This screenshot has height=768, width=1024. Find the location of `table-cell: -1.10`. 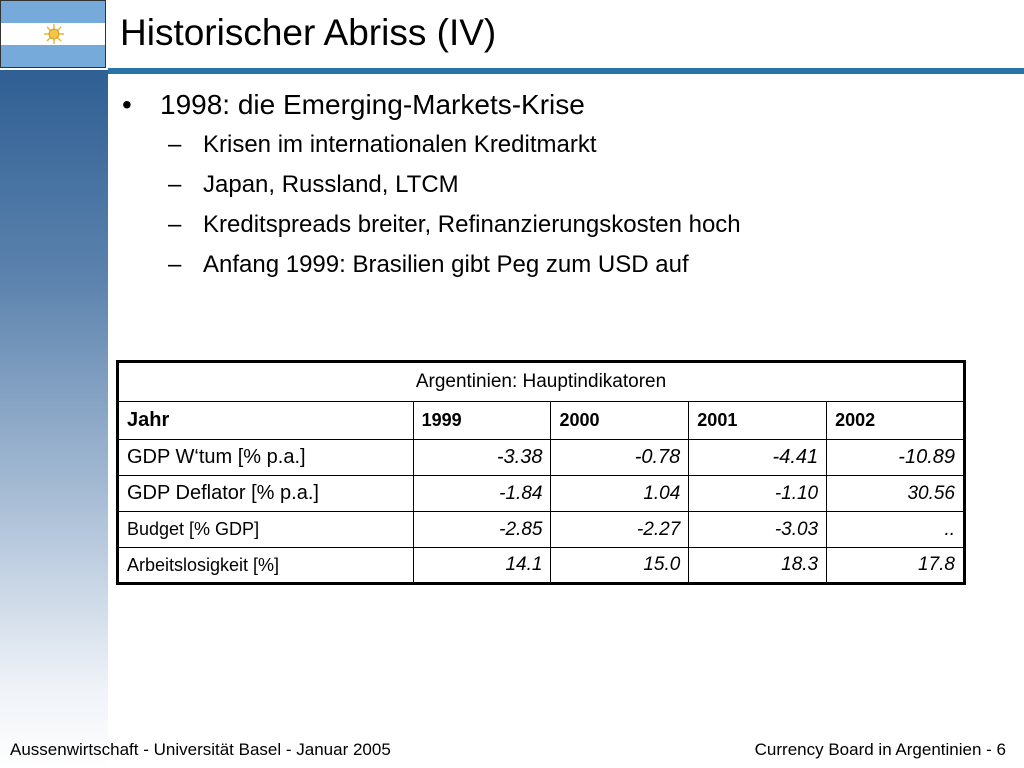

table-cell: -1.10 is located at coordinates (758, 493).